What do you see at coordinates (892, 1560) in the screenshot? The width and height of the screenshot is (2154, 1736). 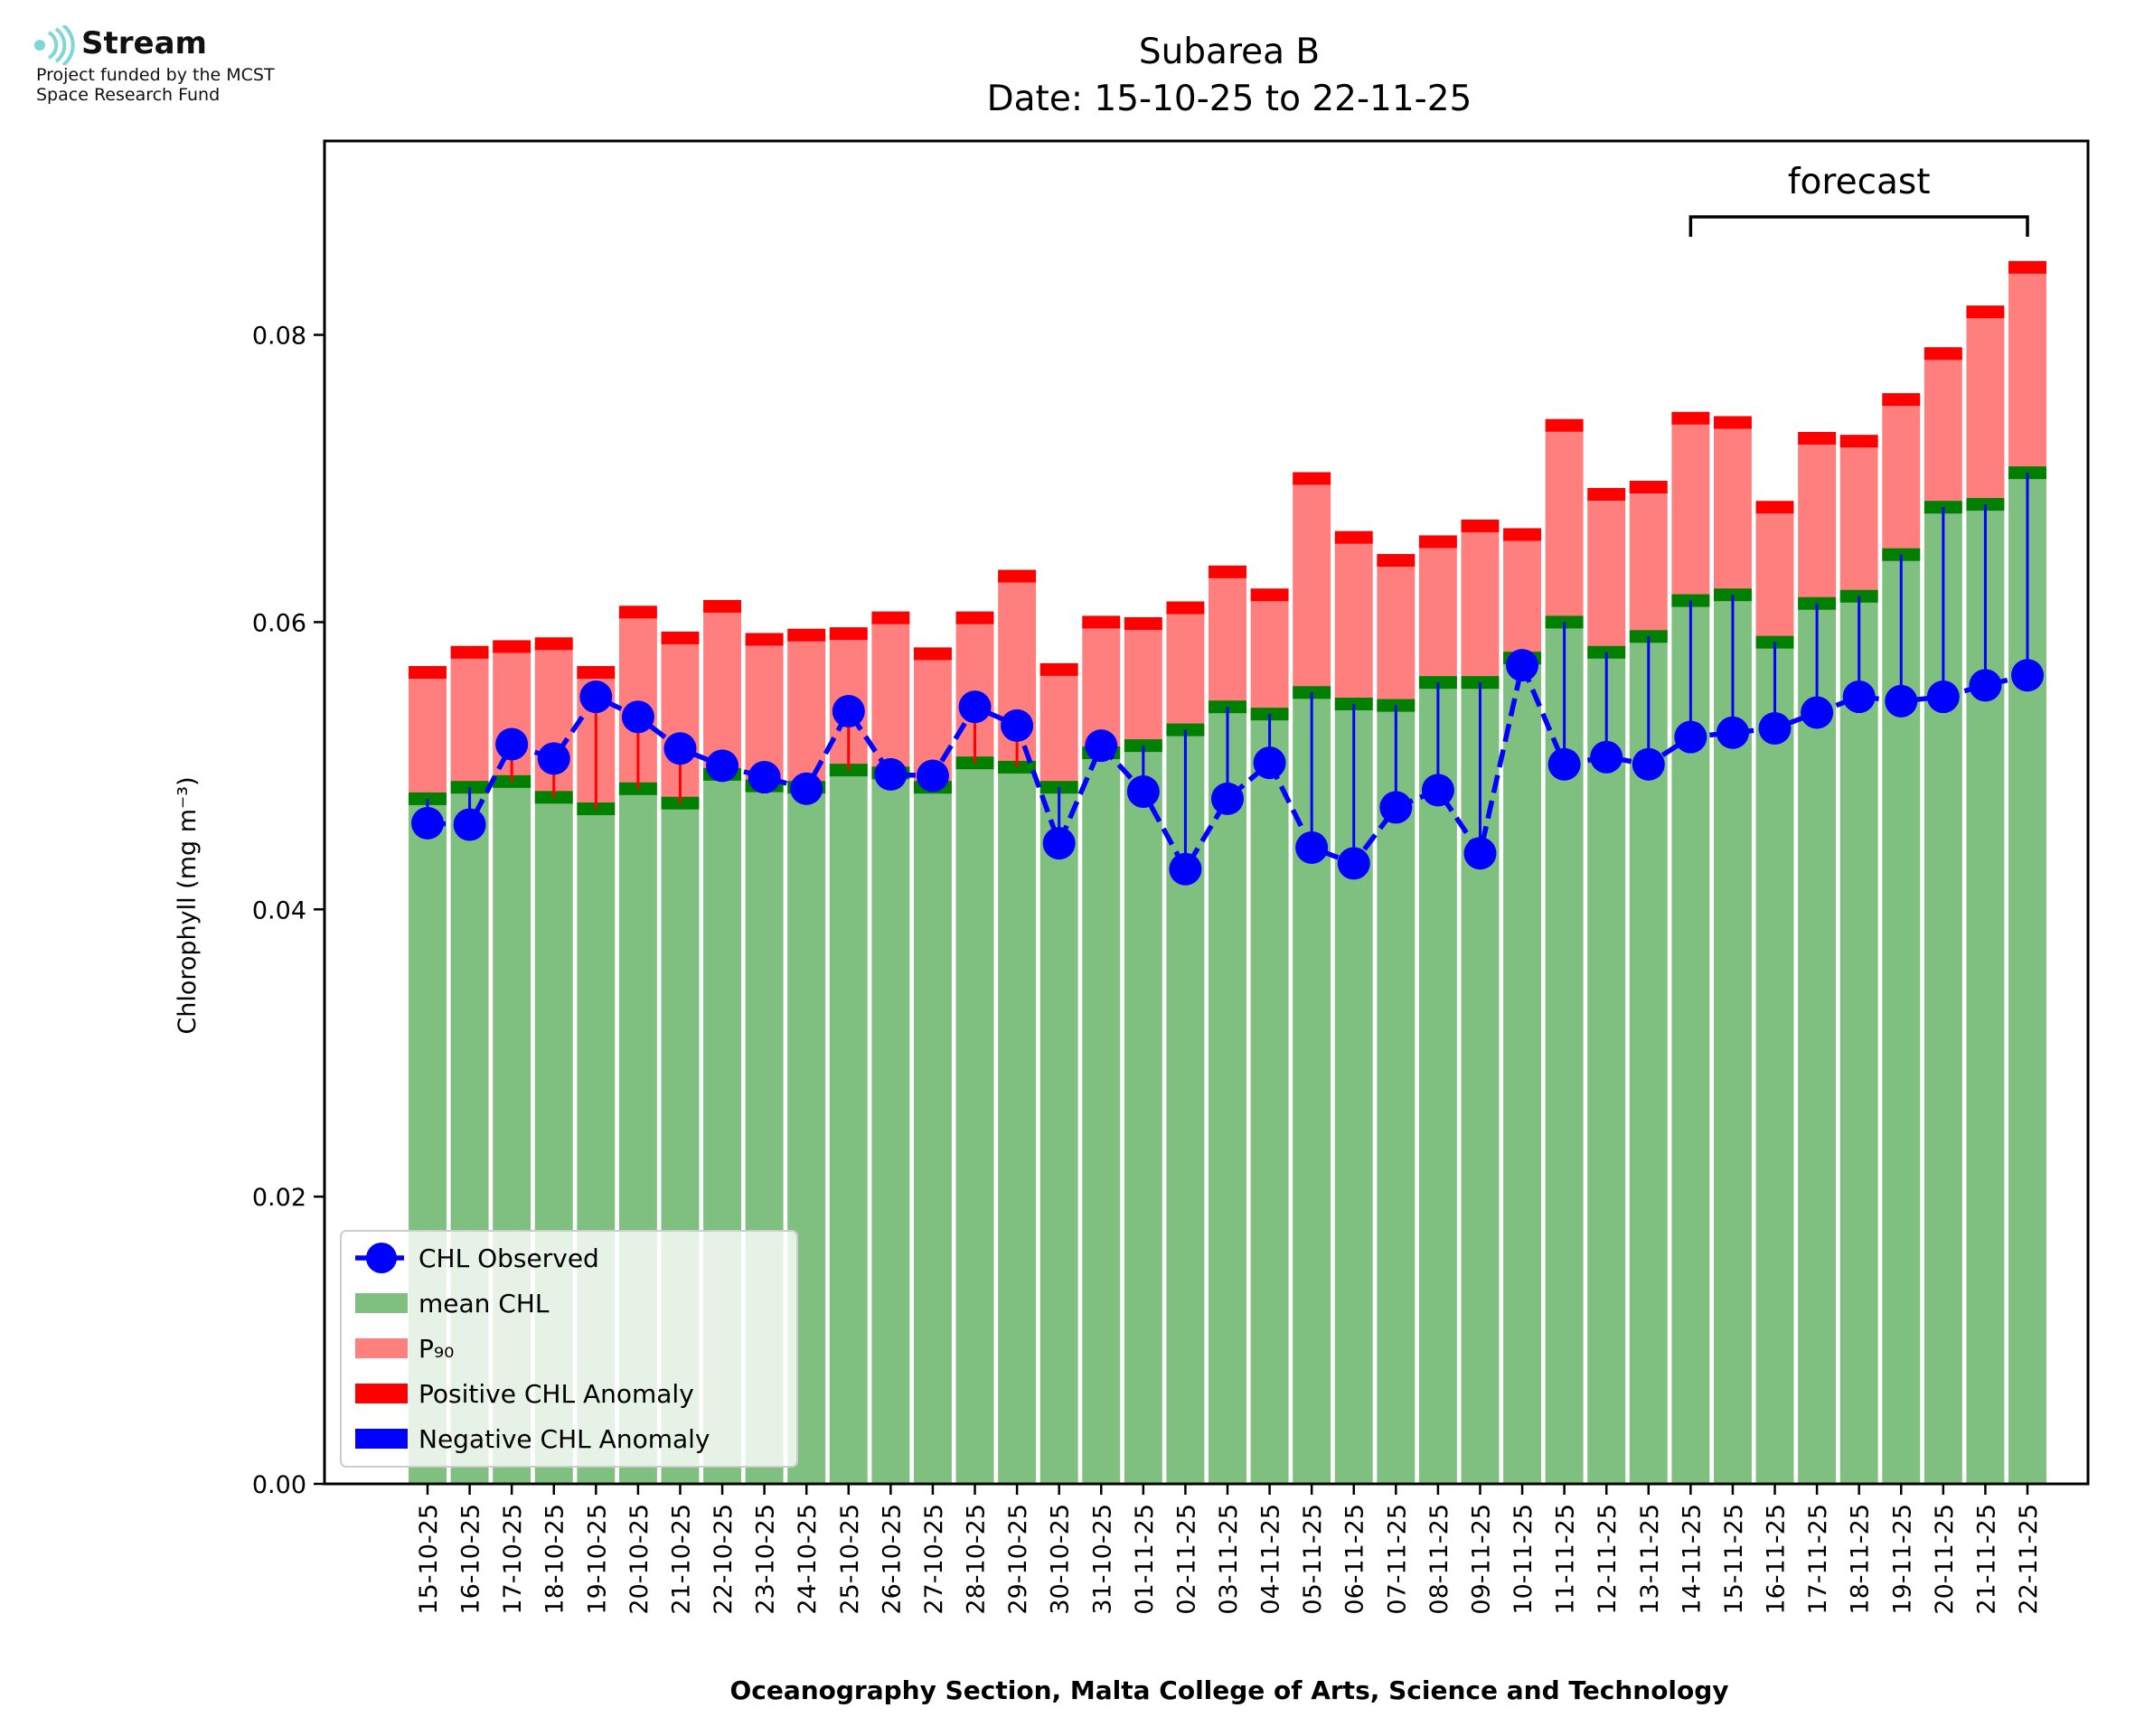 I see `x-tick-label: 26-10-25` at bounding box center [892, 1560].